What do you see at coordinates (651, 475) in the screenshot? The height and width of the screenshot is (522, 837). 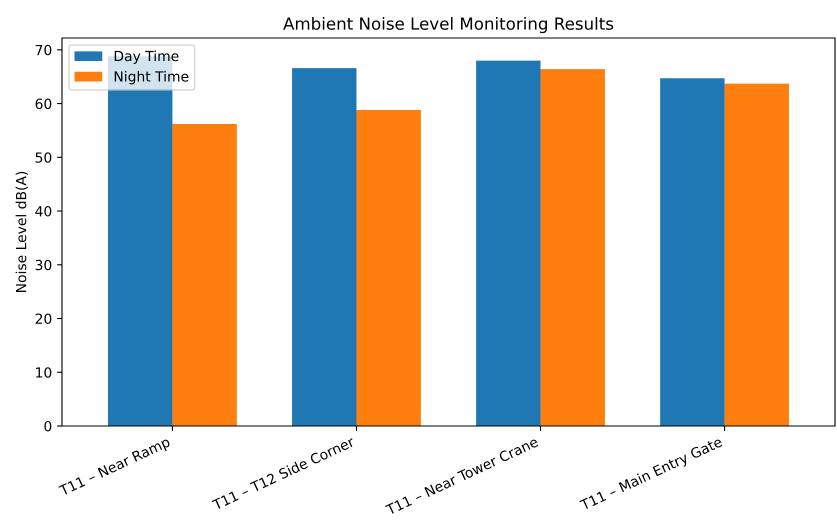 I see `x-tick-label: T11 – Main Entry Gate` at bounding box center [651, 475].